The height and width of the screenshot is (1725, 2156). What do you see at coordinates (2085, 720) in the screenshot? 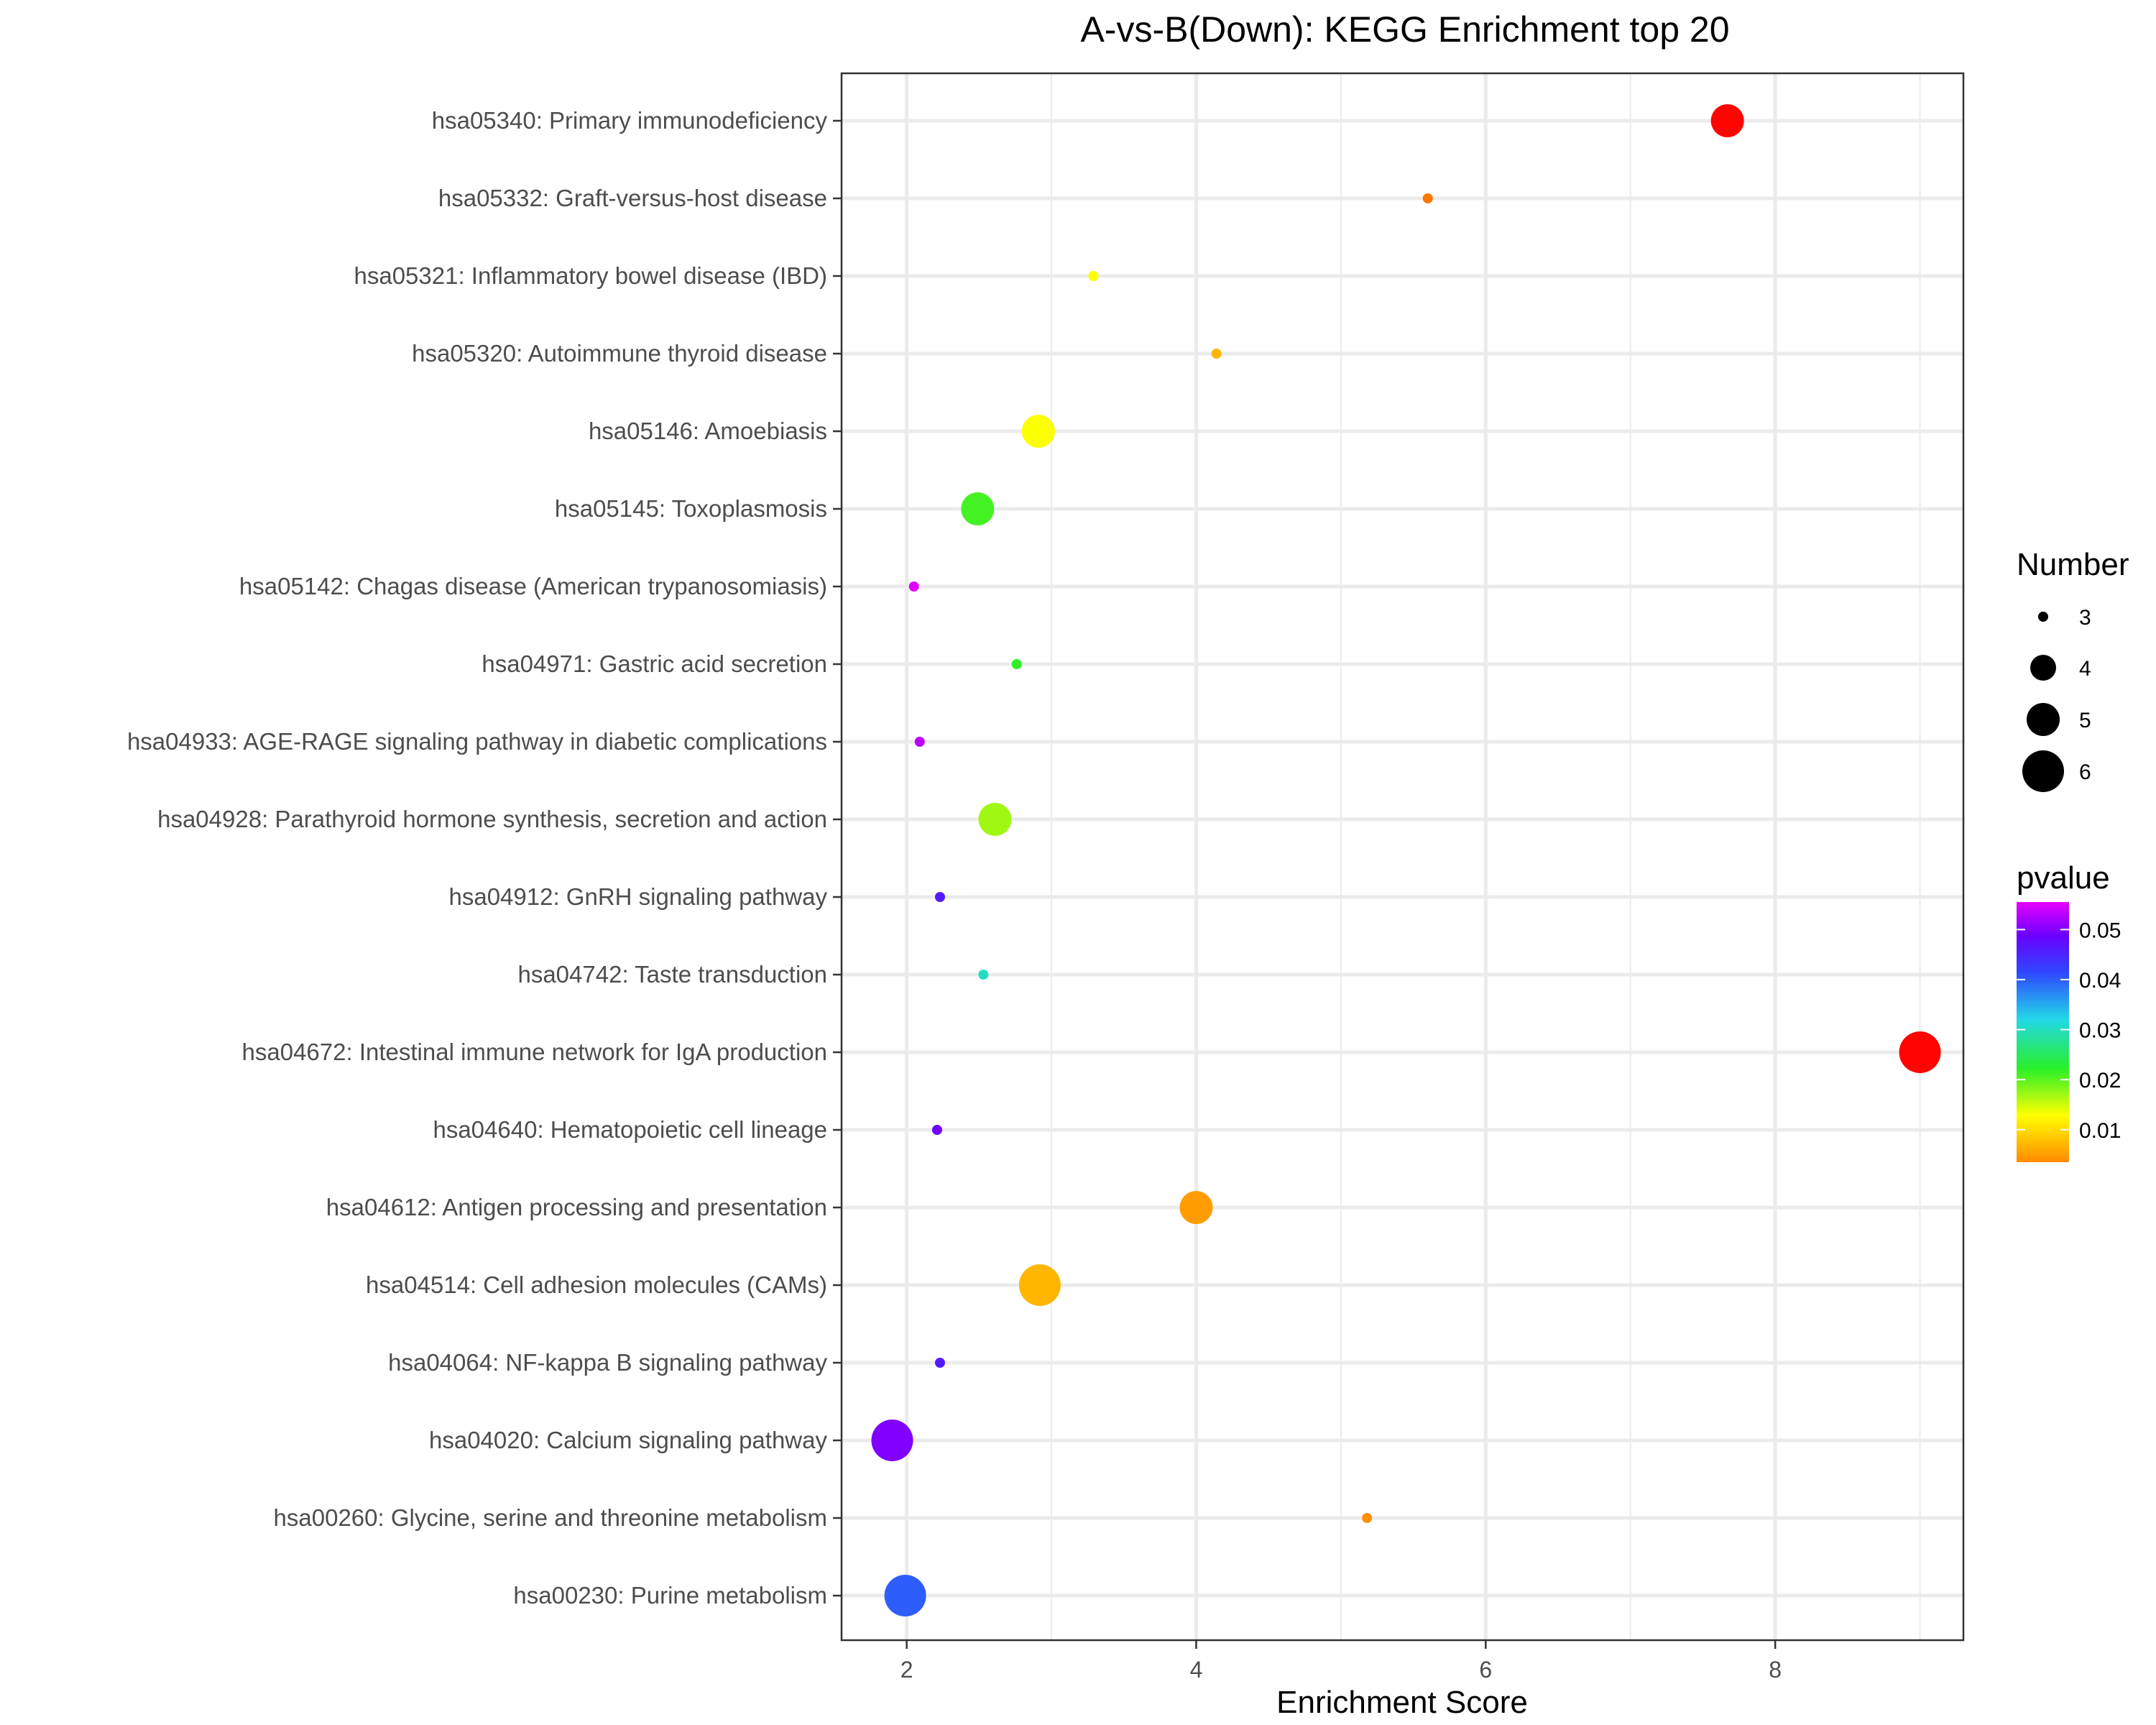
I see `size-legend-label: 5` at bounding box center [2085, 720].